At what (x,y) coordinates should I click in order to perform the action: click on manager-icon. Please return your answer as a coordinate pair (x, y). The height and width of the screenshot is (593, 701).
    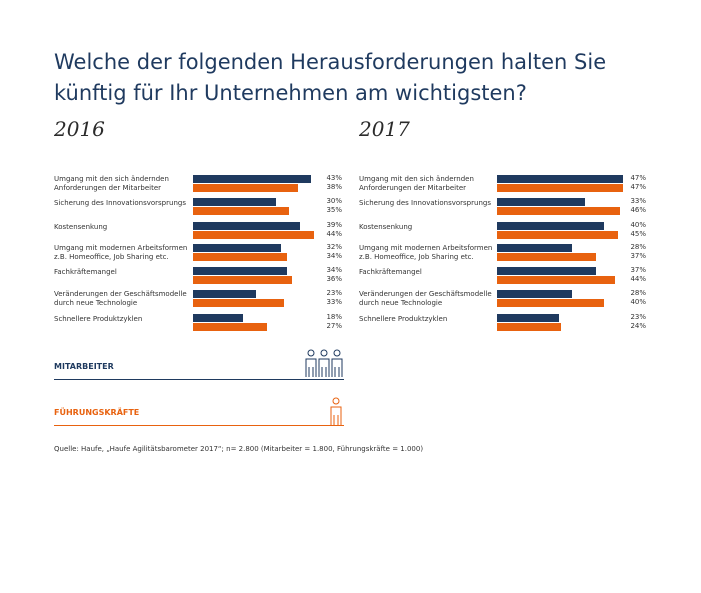
    Looking at the image, I should click on (336, 411).